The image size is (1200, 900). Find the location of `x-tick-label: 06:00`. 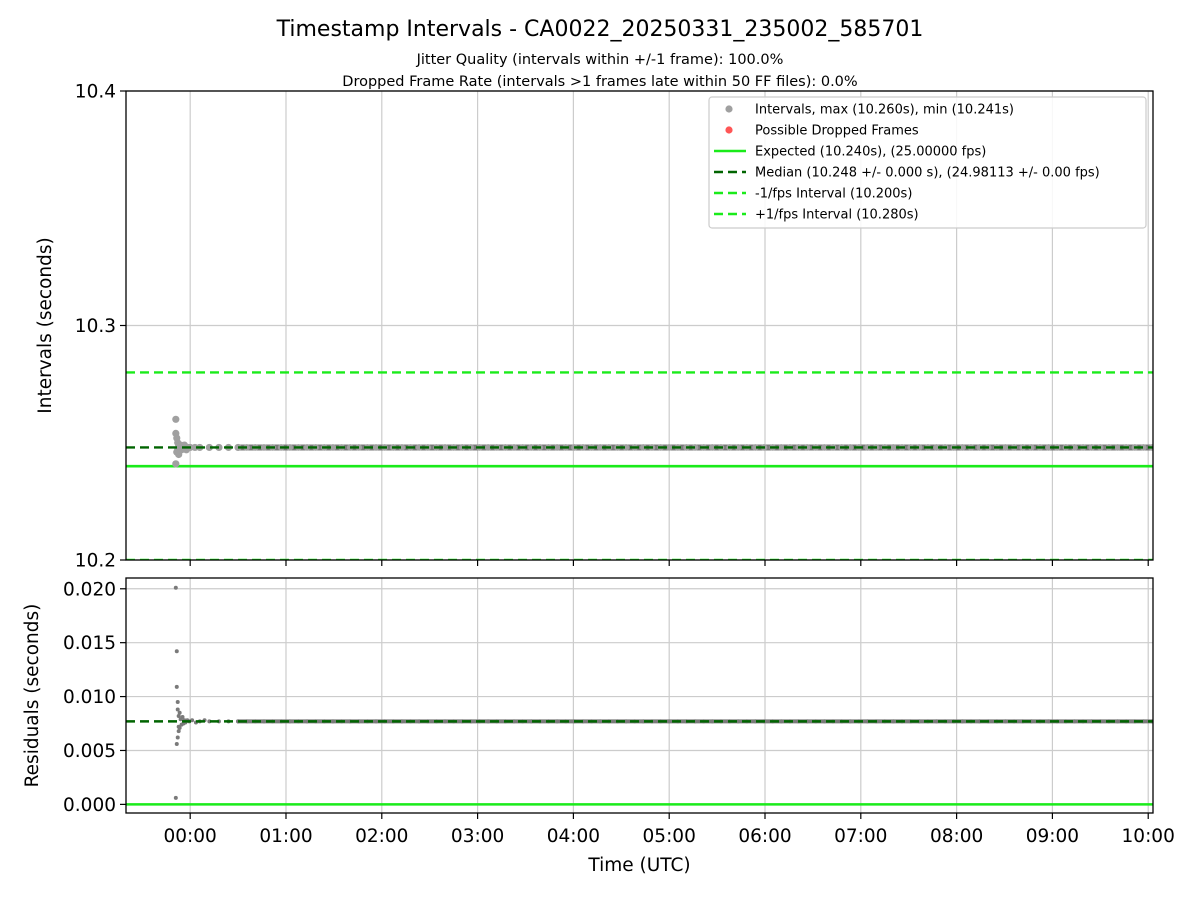

x-tick-label: 06:00 is located at coordinates (764, 836).